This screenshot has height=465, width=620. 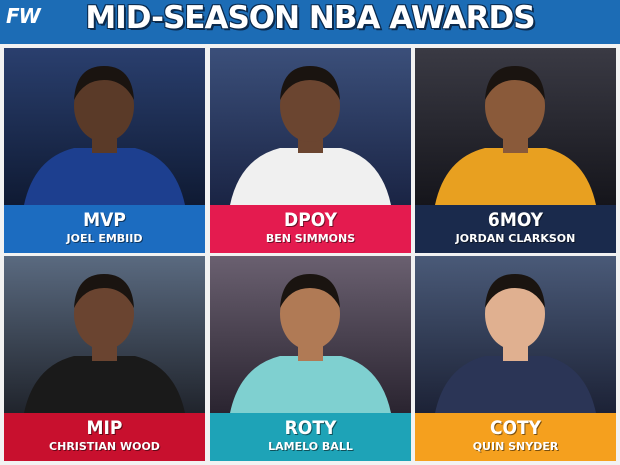 I want to click on player-name: JORDAN CLARKSON, so click(x=515, y=238).